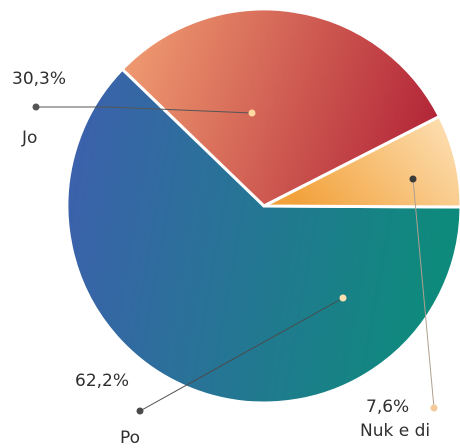 This screenshot has height=448, width=460. I want to click on leader-jo-end-dot, so click(36, 107).